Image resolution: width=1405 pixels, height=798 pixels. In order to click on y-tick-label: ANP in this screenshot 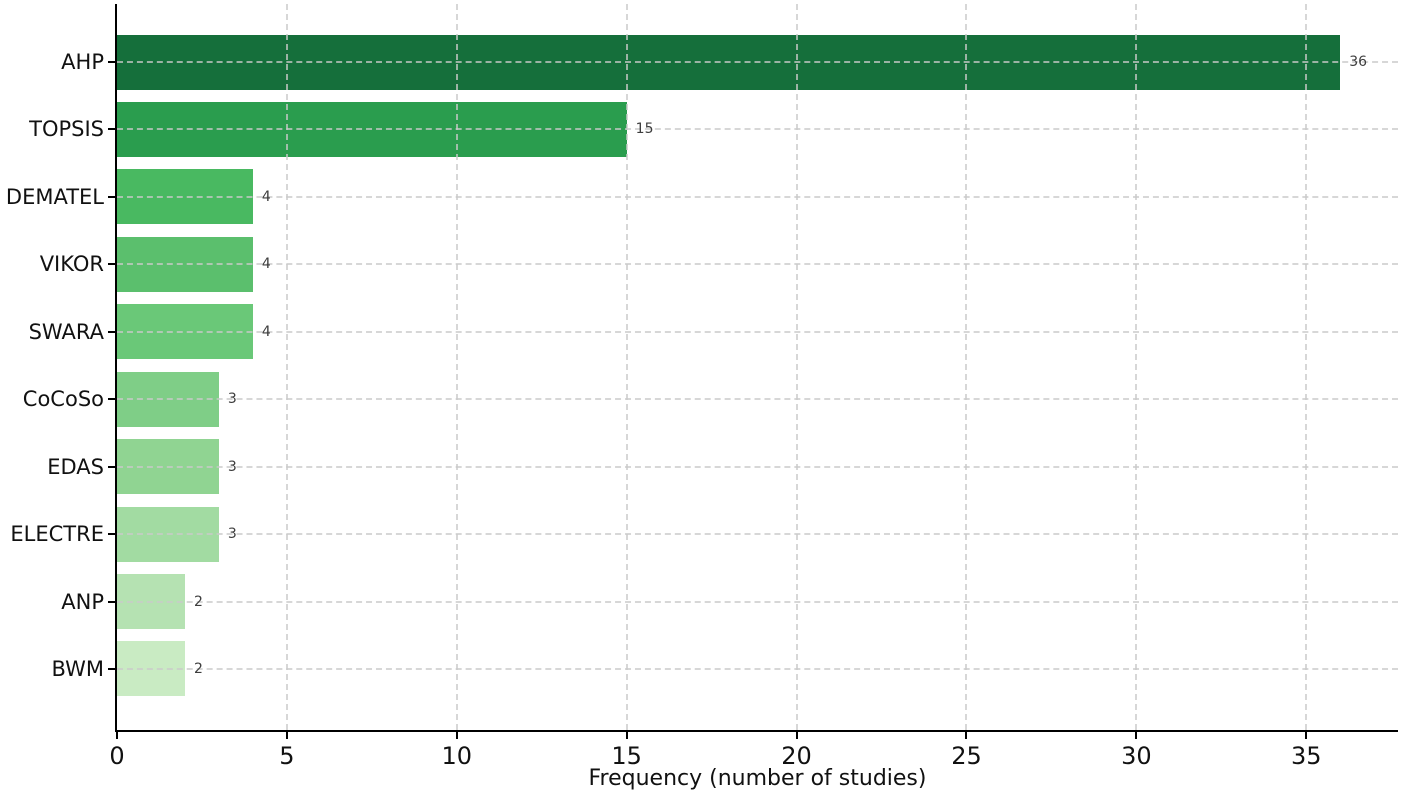, I will do `click(82, 601)`.